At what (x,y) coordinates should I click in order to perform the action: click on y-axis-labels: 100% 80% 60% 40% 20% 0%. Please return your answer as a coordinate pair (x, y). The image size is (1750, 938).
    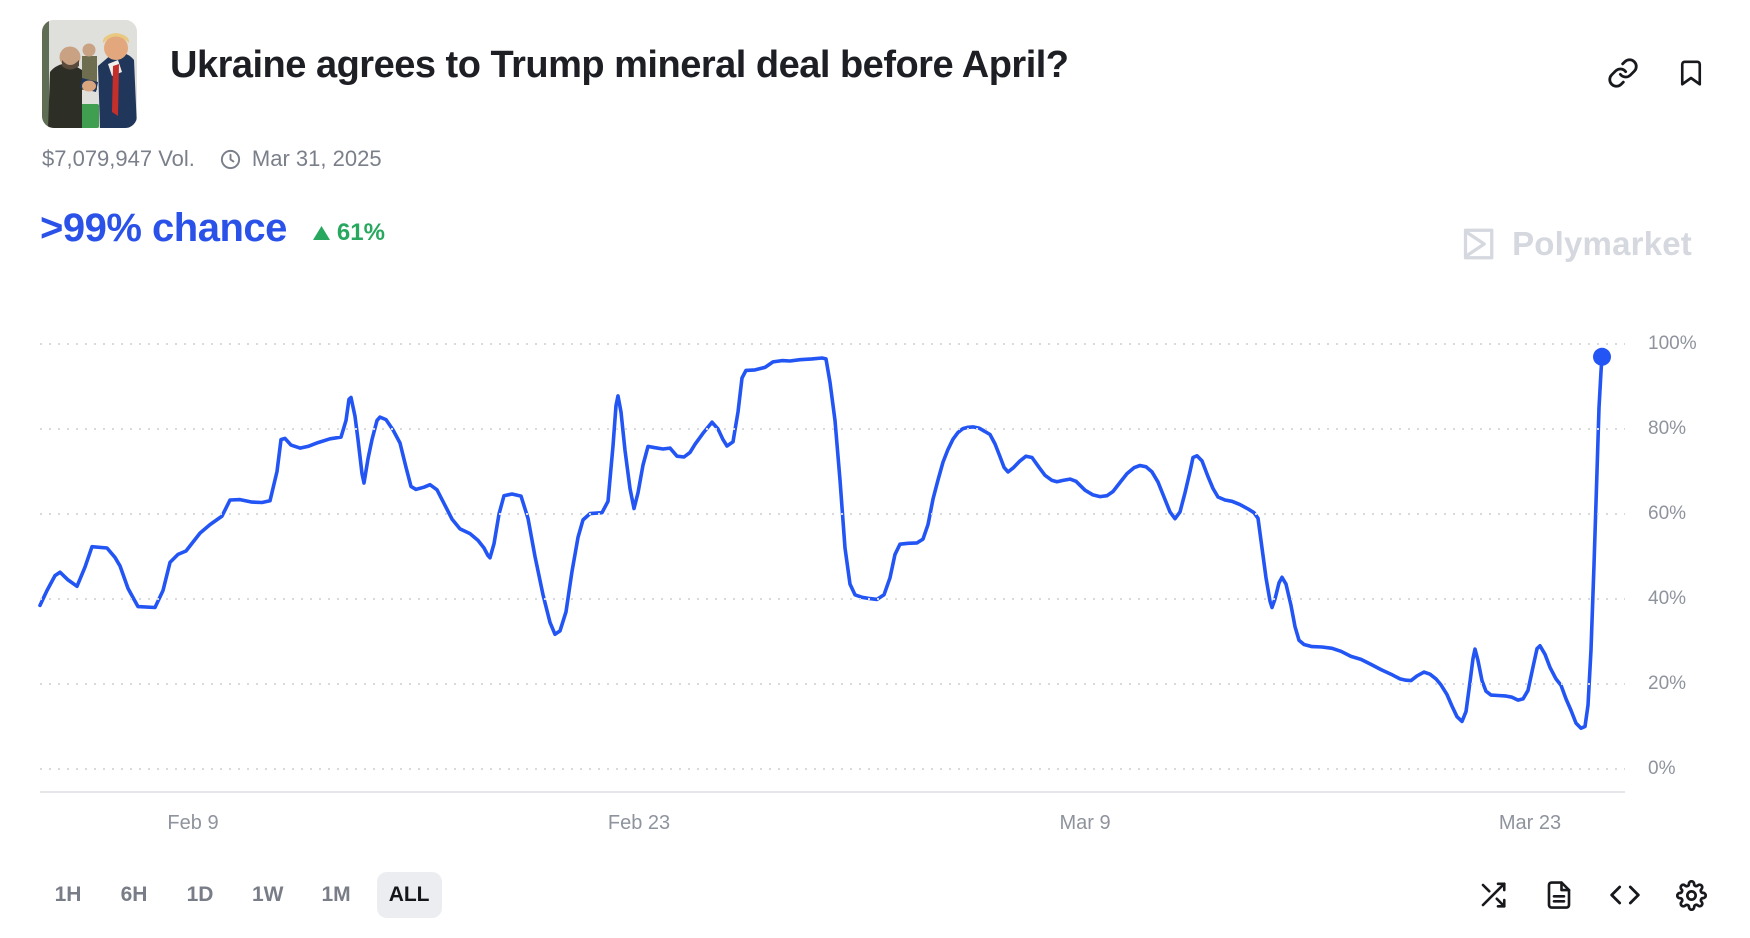
    Looking at the image, I should click on (1693, 556).